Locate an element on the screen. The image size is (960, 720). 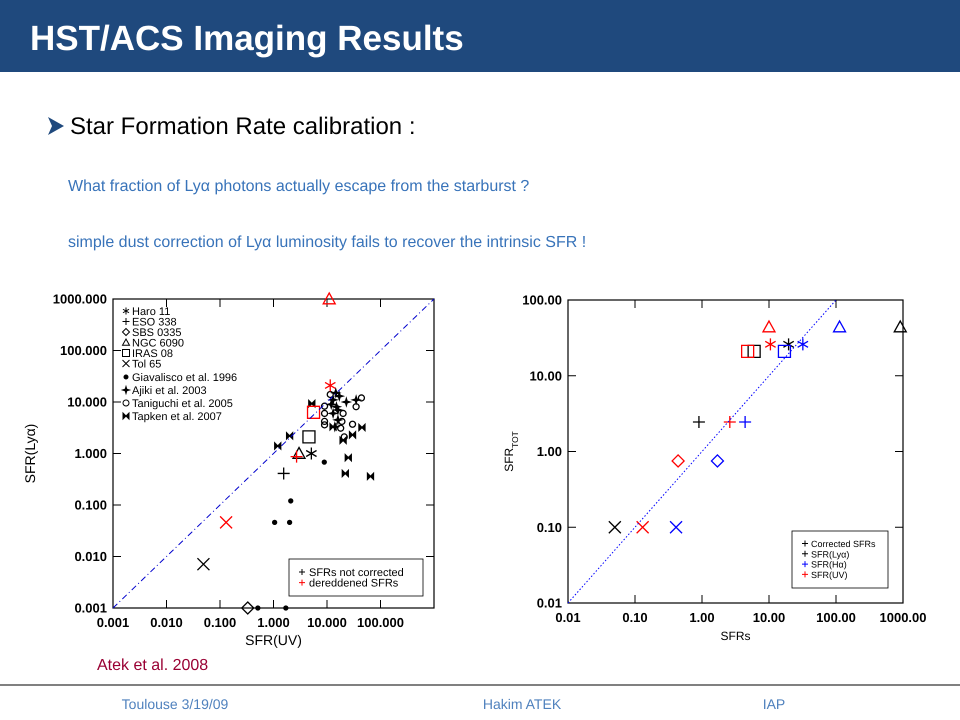
legend-label: Tol 65 is located at coordinates (147, 364).